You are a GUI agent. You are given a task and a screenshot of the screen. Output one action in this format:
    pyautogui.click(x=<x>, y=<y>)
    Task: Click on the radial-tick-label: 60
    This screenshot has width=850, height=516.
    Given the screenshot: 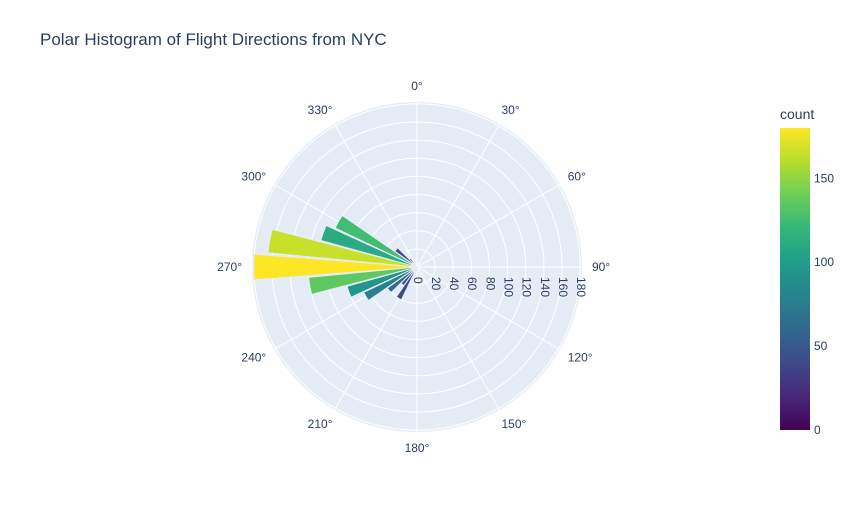 What is the action you would take?
    pyautogui.click(x=472, y=284)
    